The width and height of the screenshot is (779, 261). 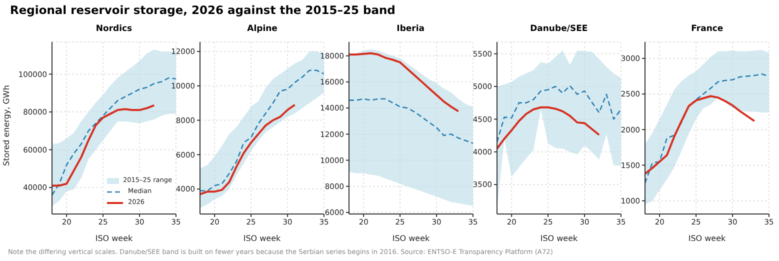 What do you see at coordinates (262, 29) in the screenshot?
I see `chart-title: Alpine` at bounding box center [262, 29].